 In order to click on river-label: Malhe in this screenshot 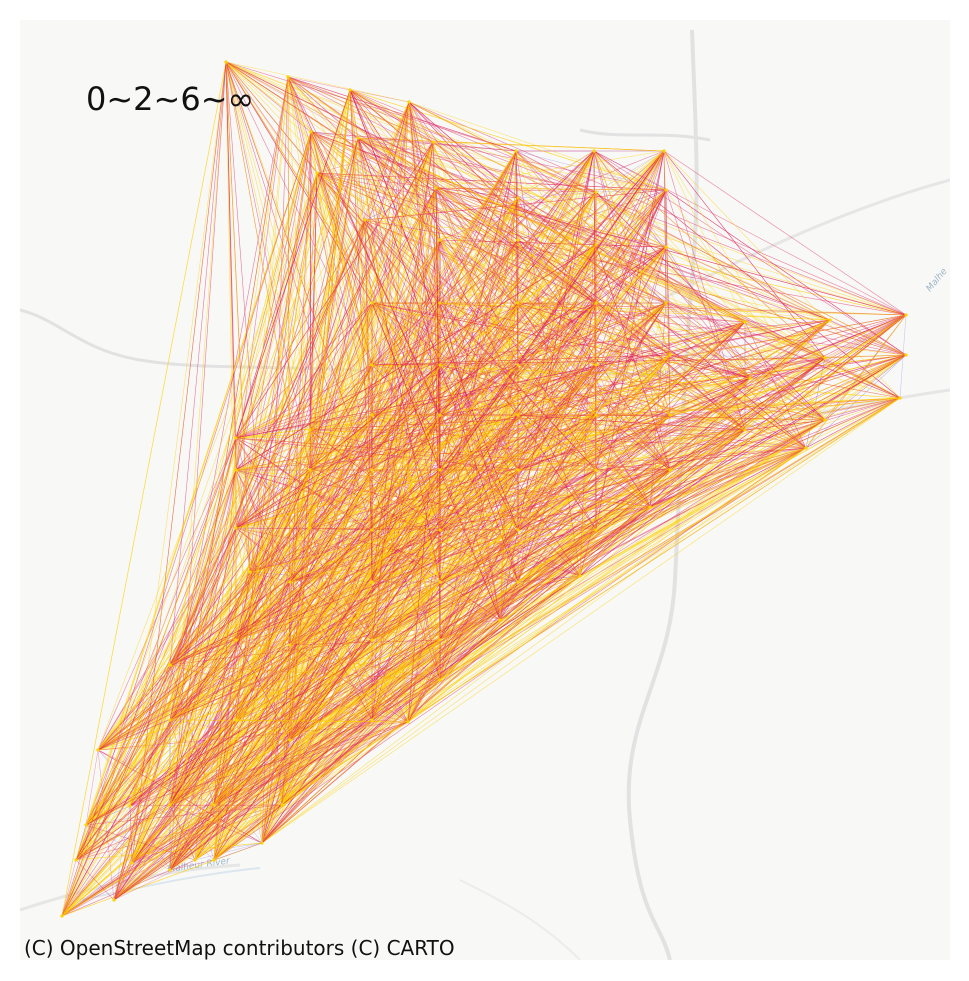, I will do `click(937, 279)`.